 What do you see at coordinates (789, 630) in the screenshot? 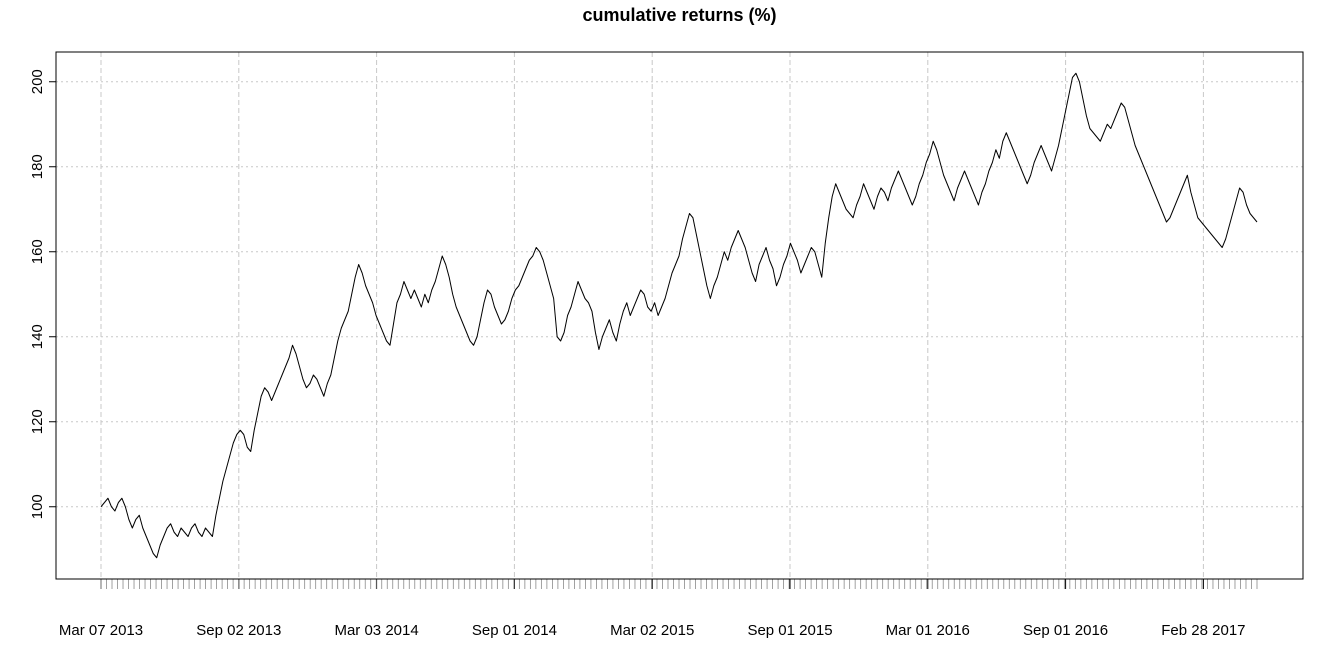
I see `x-tick-label: Sep 01 2015` at bounding box center [789, 630].